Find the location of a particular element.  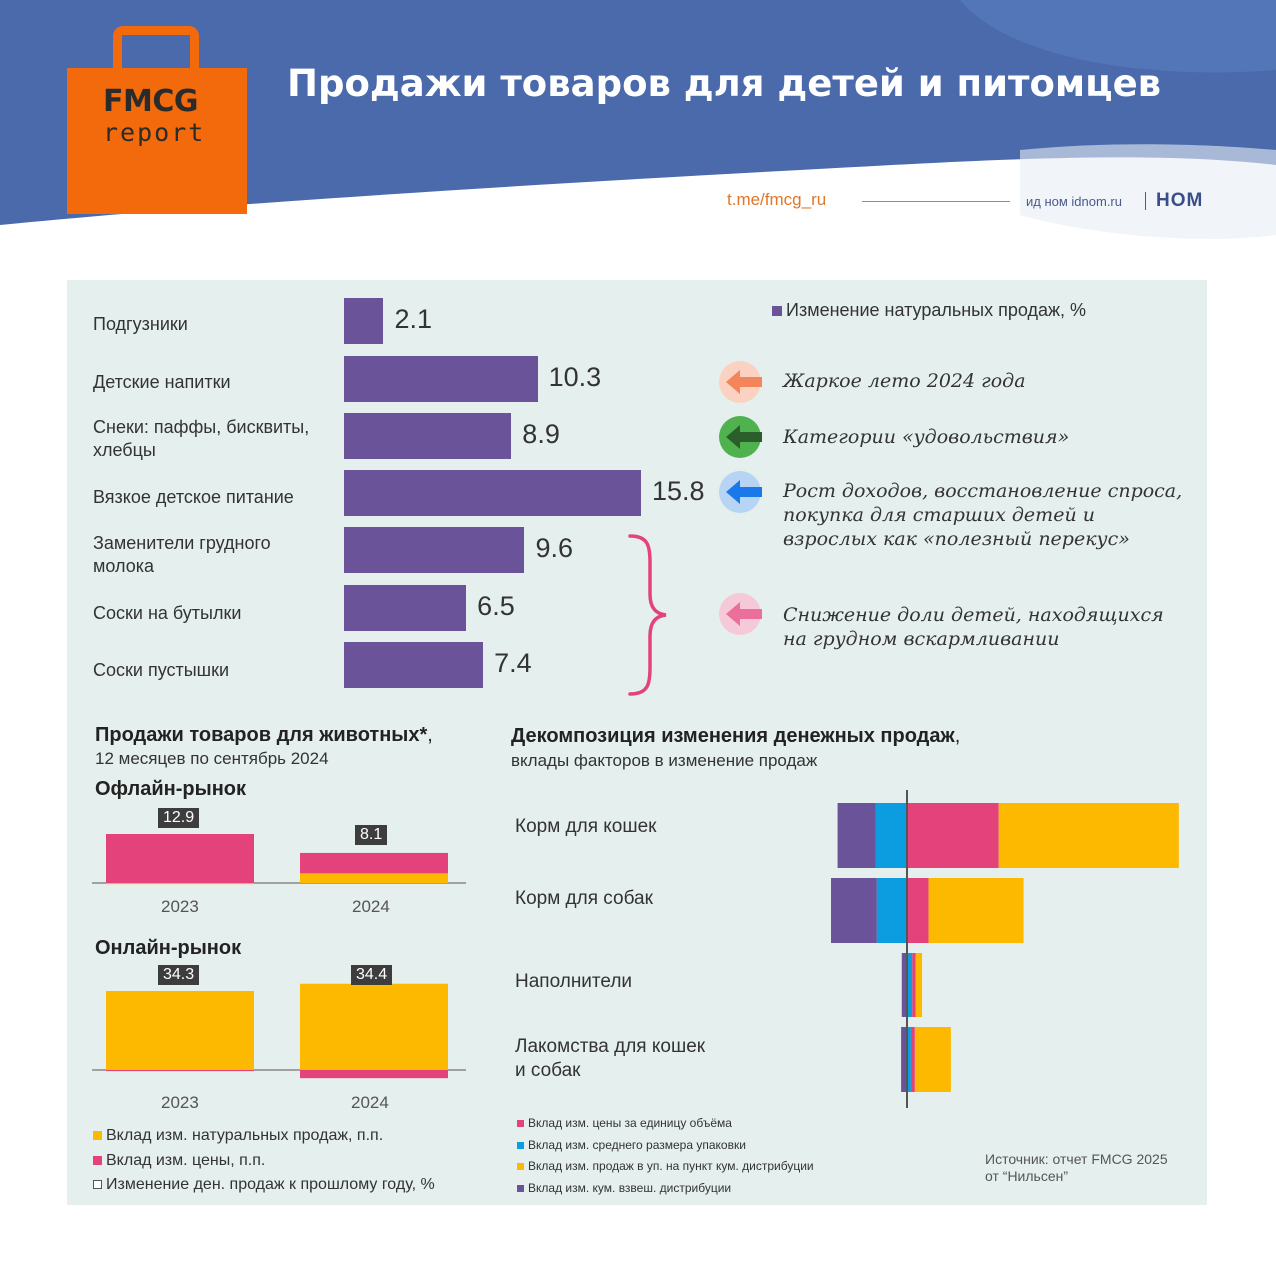

category-label: Вязкое детское питание is located at coordinates (193, 497).